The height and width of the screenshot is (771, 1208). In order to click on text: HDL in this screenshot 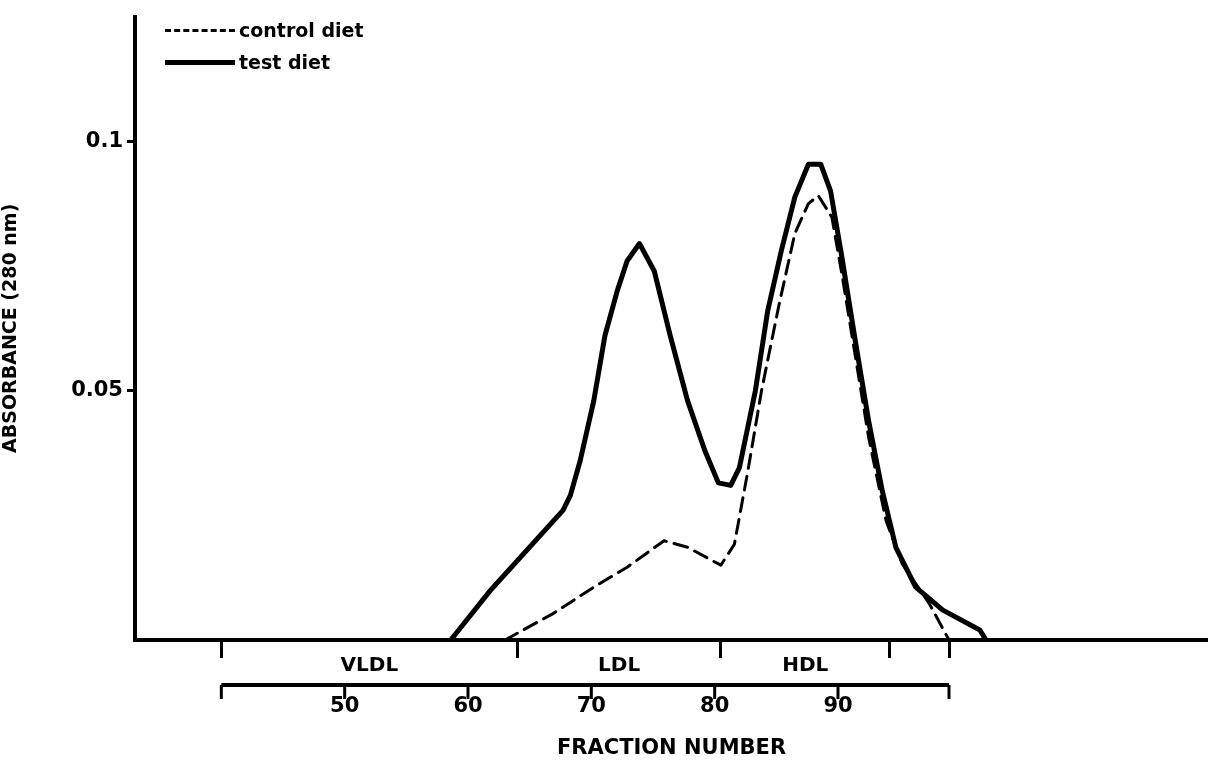, I will do `click(805, 664)`.